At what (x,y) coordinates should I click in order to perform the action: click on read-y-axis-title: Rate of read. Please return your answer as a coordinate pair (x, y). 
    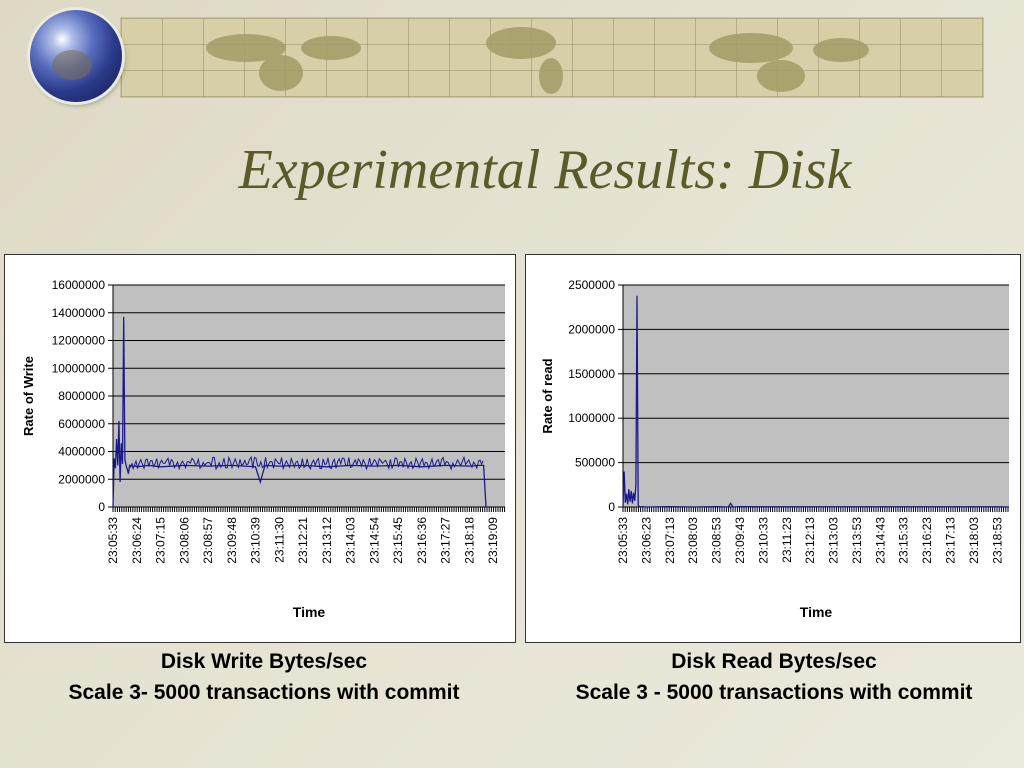
    Looking at the image, I should click on (547, 395).